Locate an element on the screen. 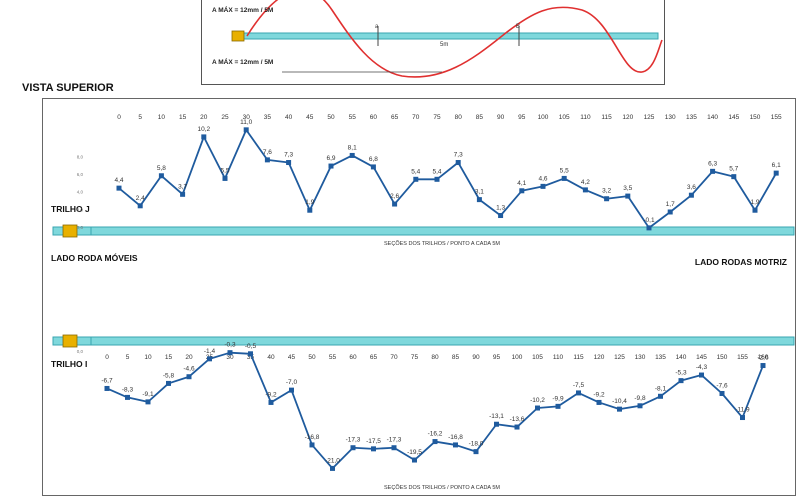  trilho-i-data-label: -17,5 is located at coordinates (373, 441).